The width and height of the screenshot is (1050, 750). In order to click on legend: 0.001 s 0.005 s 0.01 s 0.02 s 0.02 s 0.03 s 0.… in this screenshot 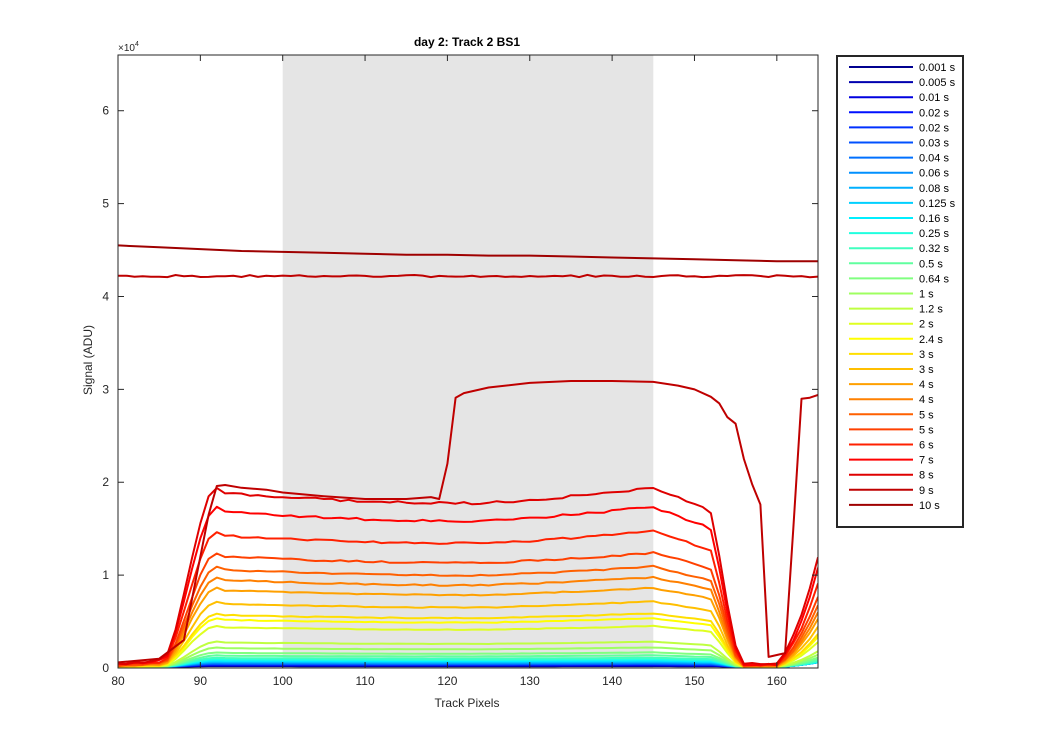, I will do `click(900, 291)`.